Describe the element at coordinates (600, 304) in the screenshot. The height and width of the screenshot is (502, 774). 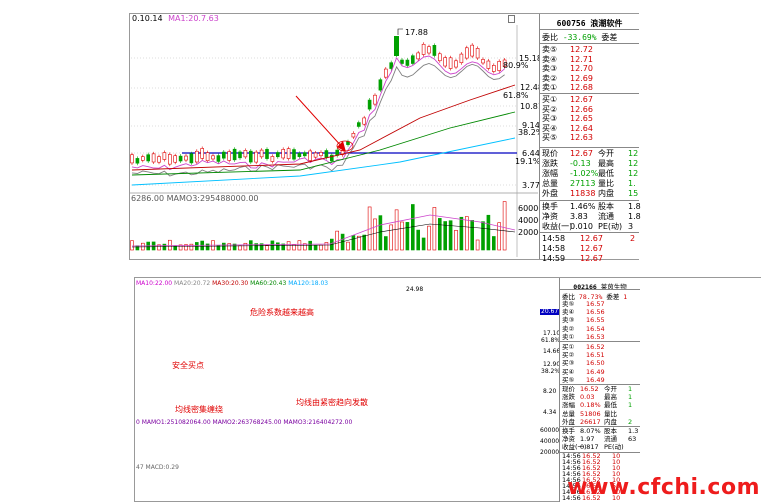
I see `bottom-sell-row: 卖⑤ 16.57` at that location.